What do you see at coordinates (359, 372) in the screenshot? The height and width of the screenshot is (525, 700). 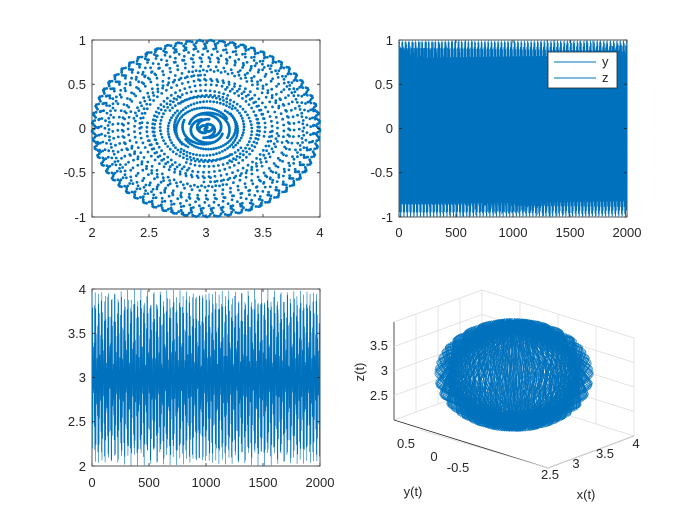 I see `z-axis-label: z(t)` at bounding box center [359, 372].